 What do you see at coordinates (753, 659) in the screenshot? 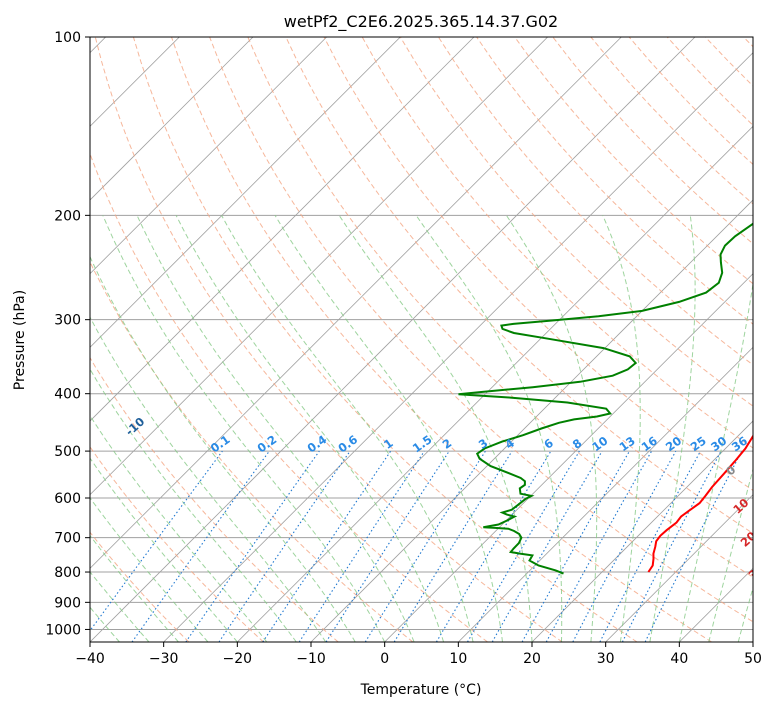
I see `x-tick-label: 50` at bounding box center [753, 659].